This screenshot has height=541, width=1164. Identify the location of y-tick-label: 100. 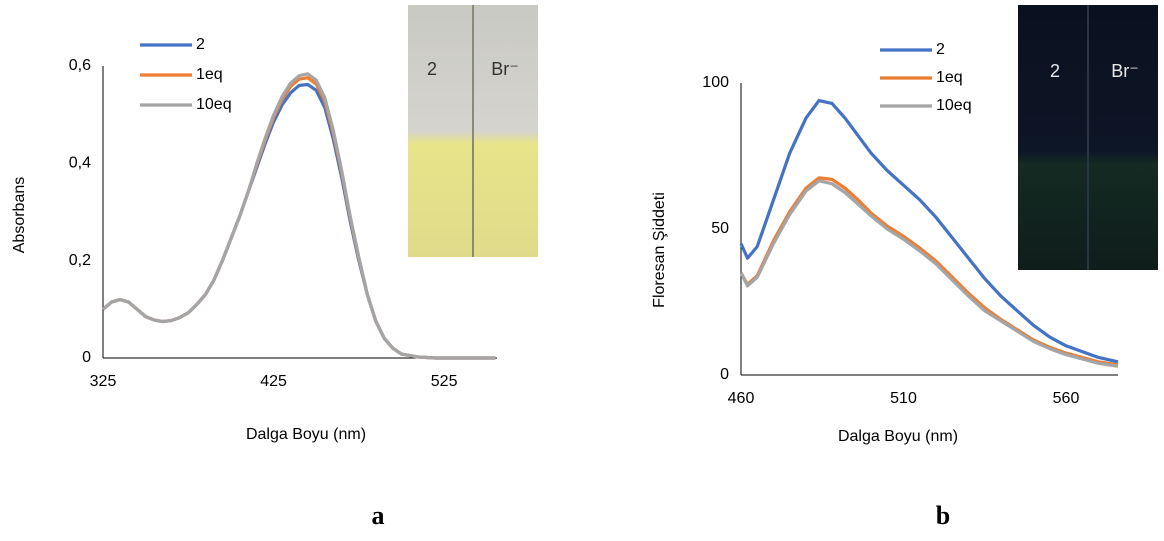
(715, 82).